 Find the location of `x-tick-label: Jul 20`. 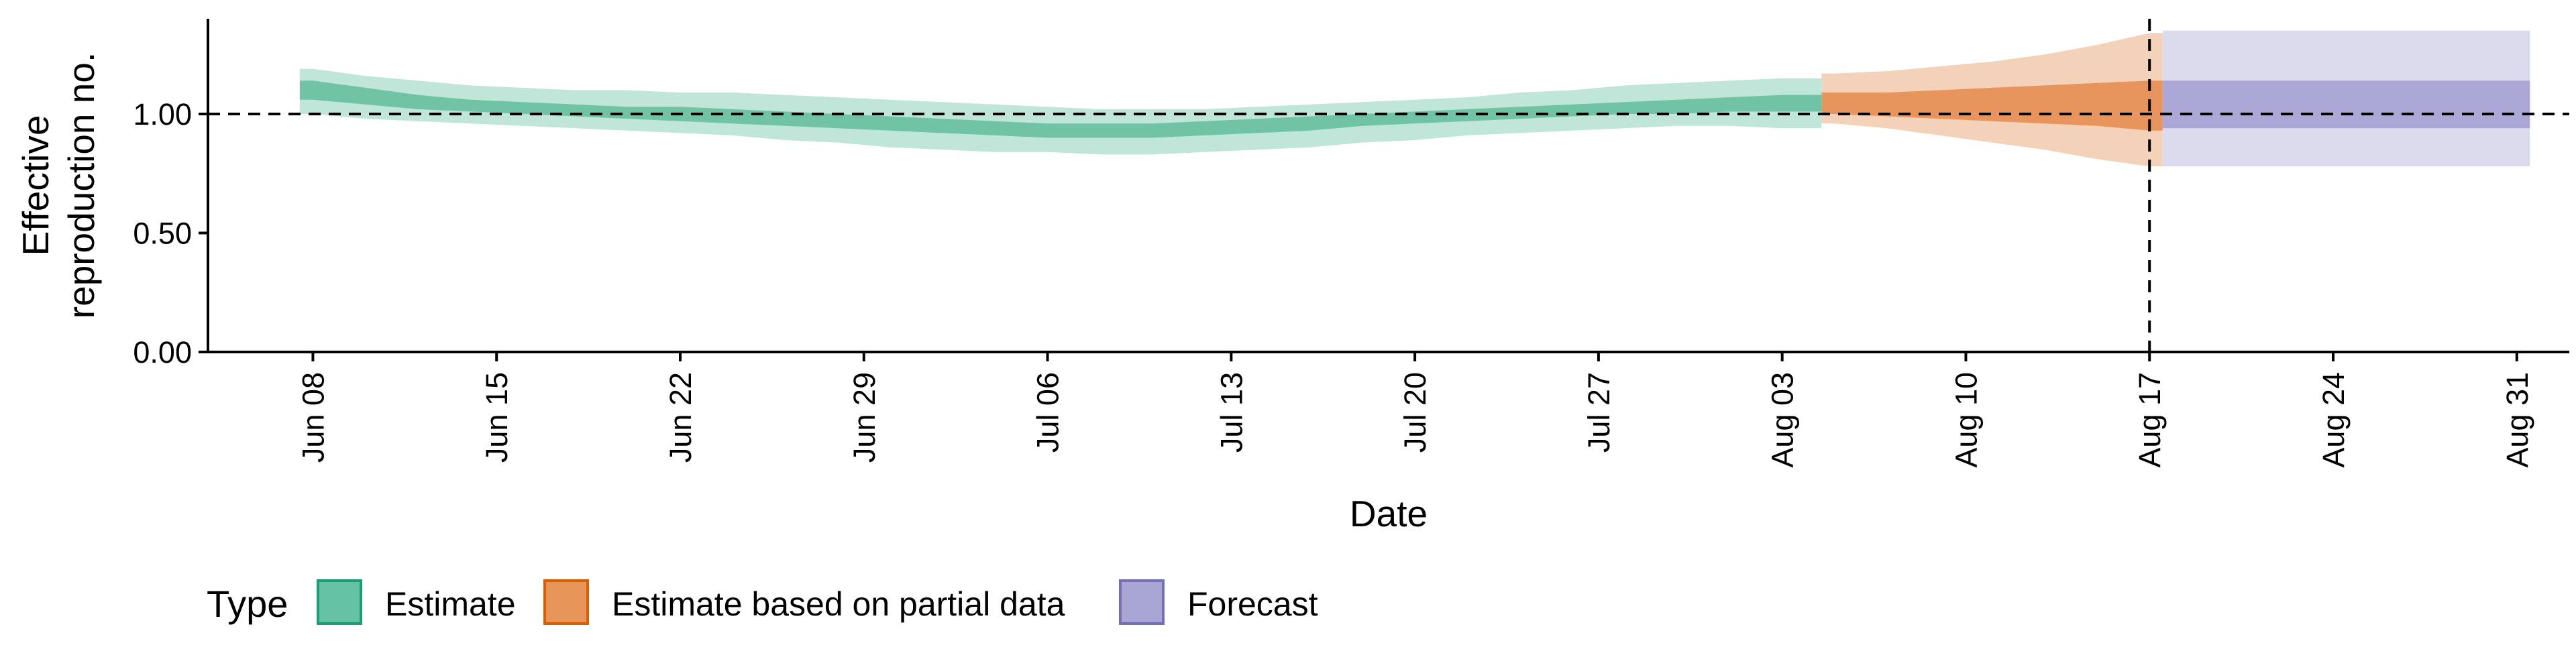

x-tick-label: Jul 20 is located at coordinates (1415, 412).